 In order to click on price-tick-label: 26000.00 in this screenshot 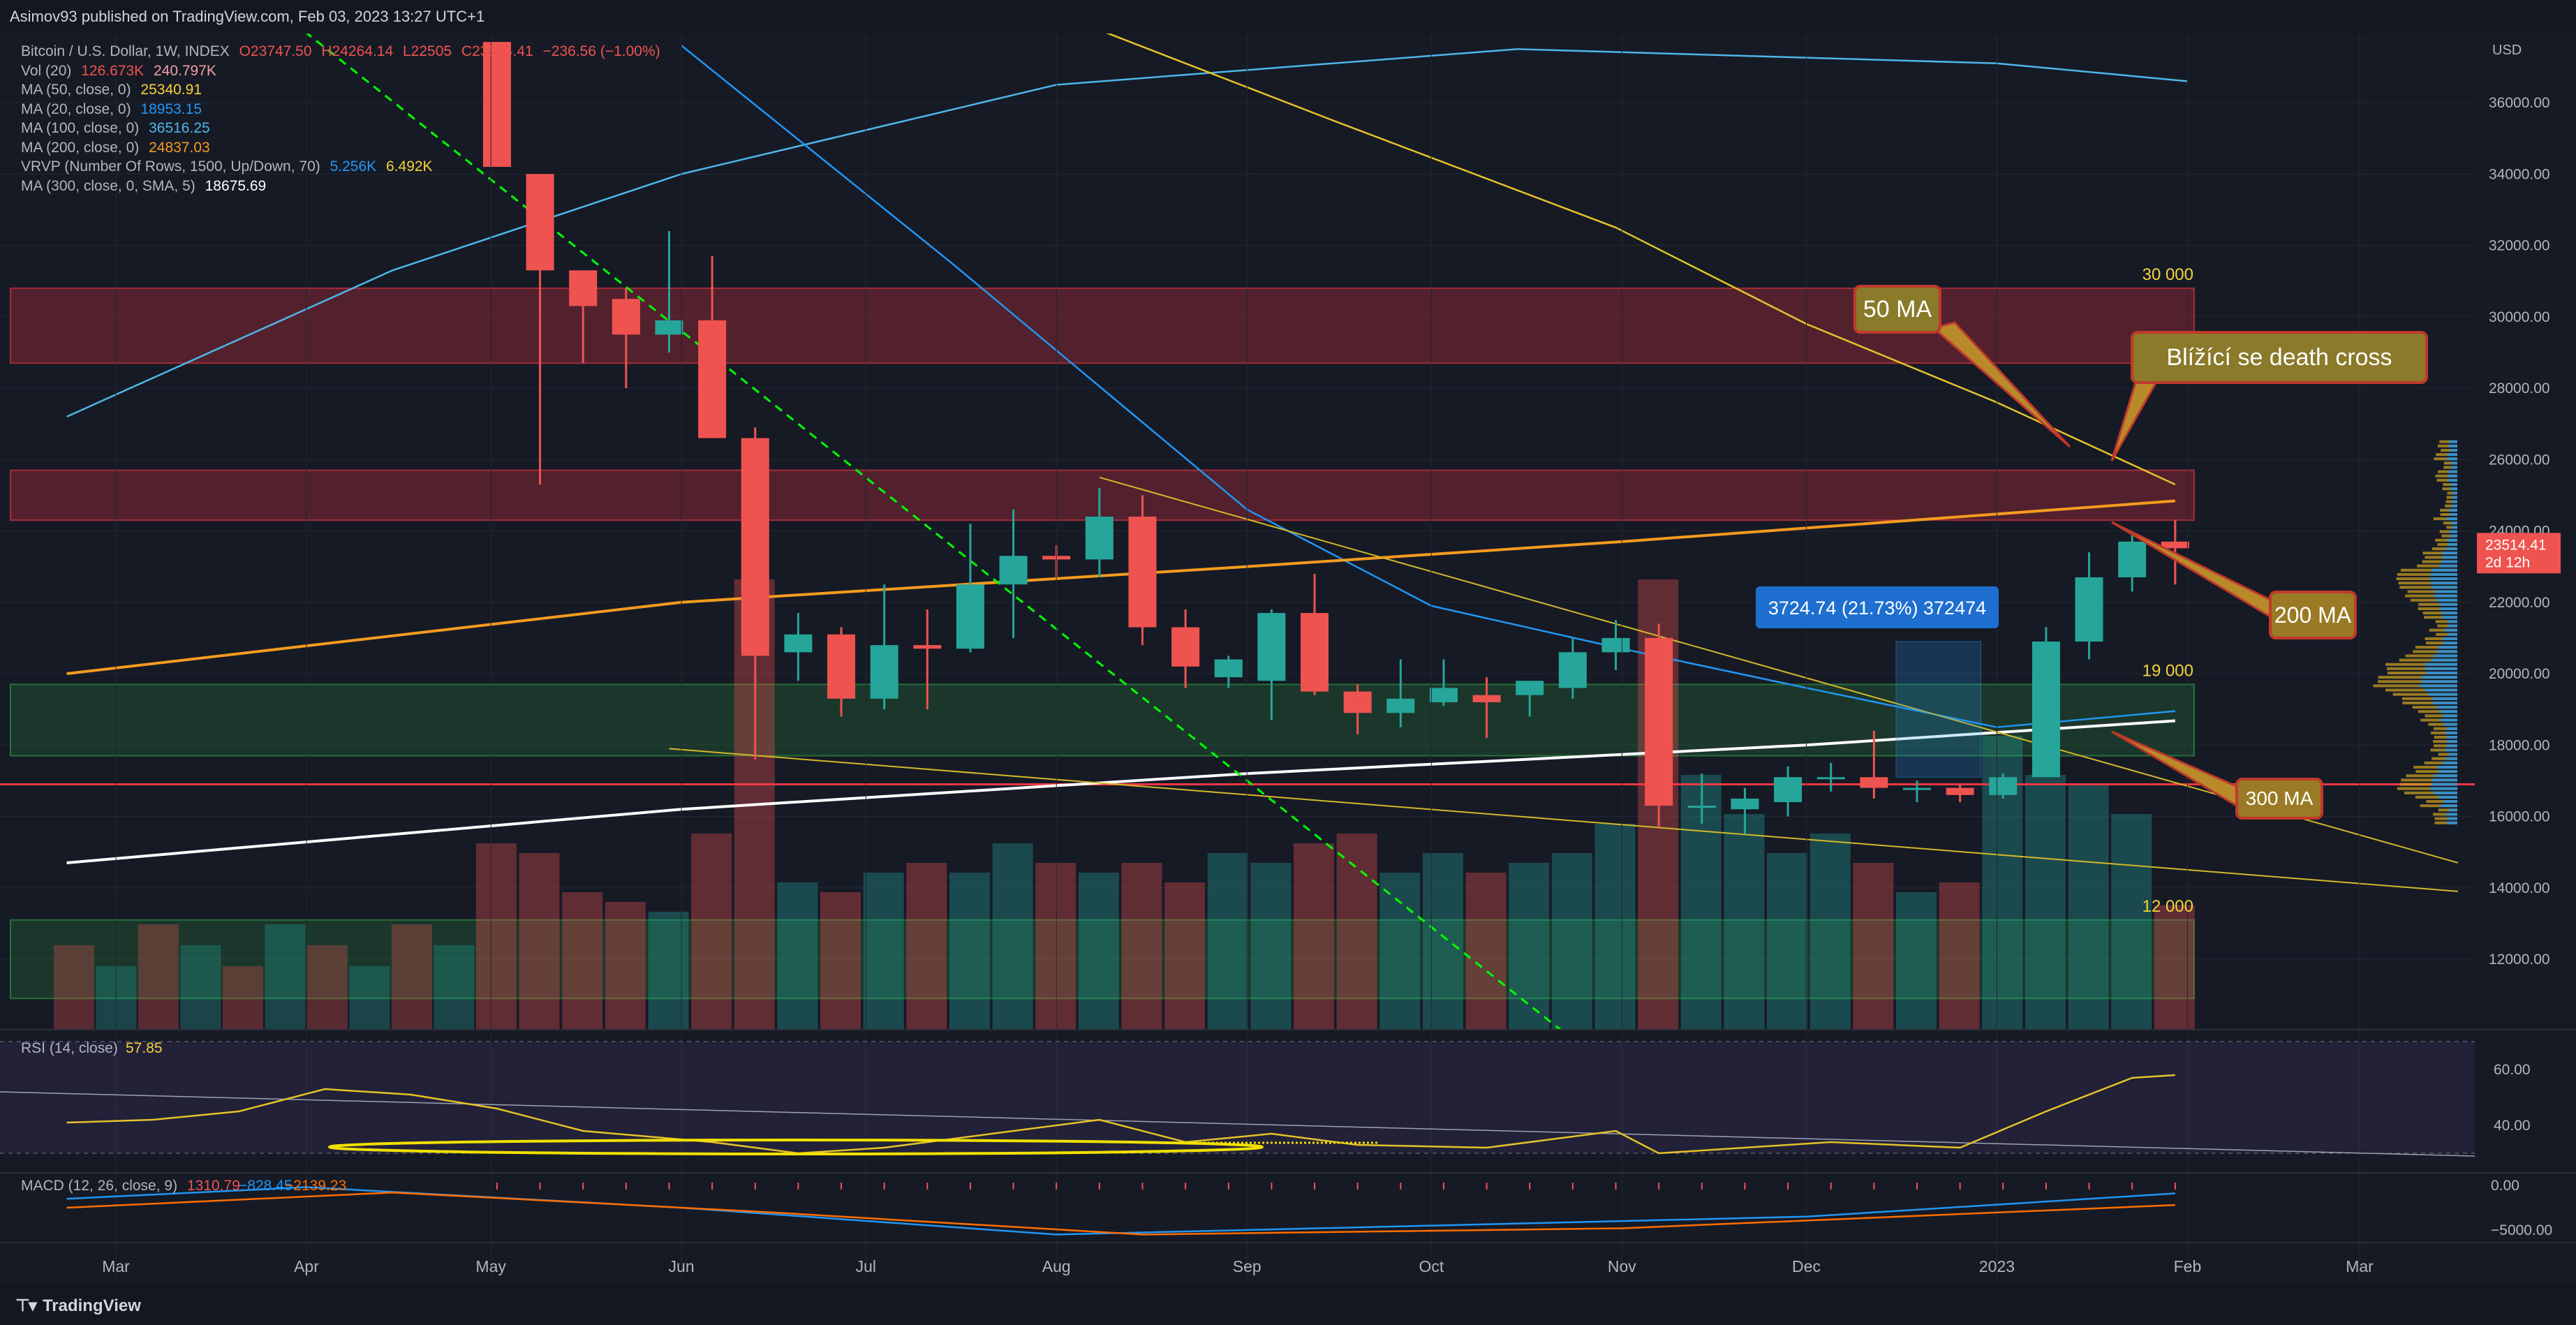, I will do `click(2519, 460)`.